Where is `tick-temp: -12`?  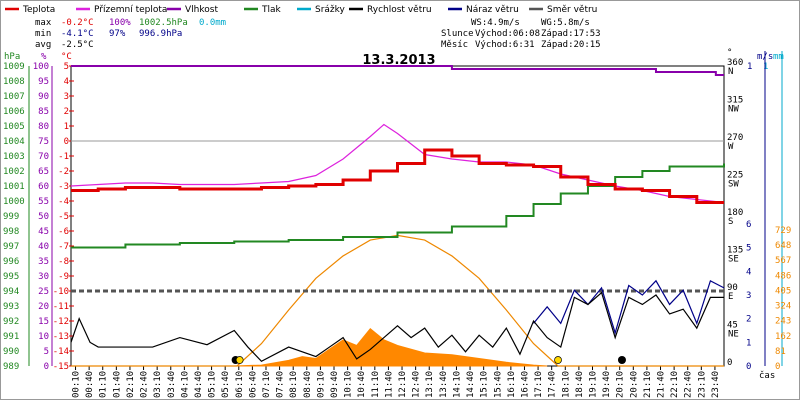 tick-temp: -12 is located at coordinates (61, 322).